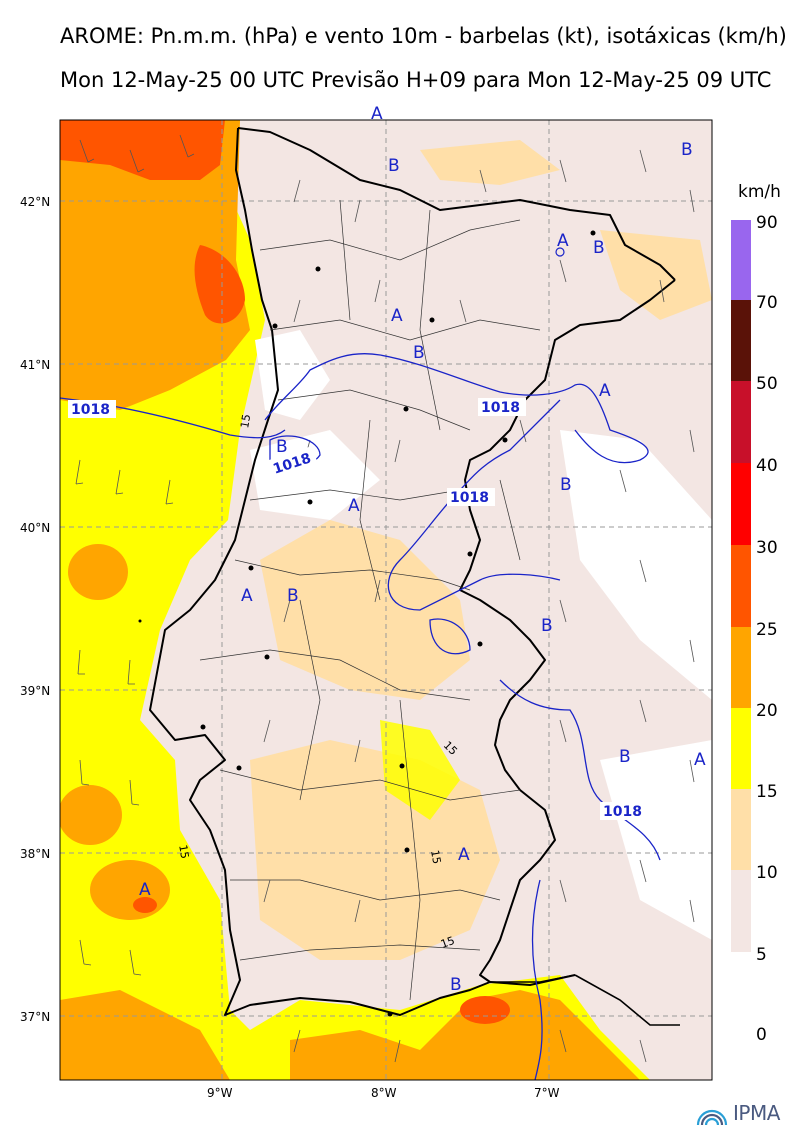 The image size is (800, 1131). Describe the element at coordinates (469, 498) in the screenshot. I see `isobar-label-1018-center: 1018` at that location.